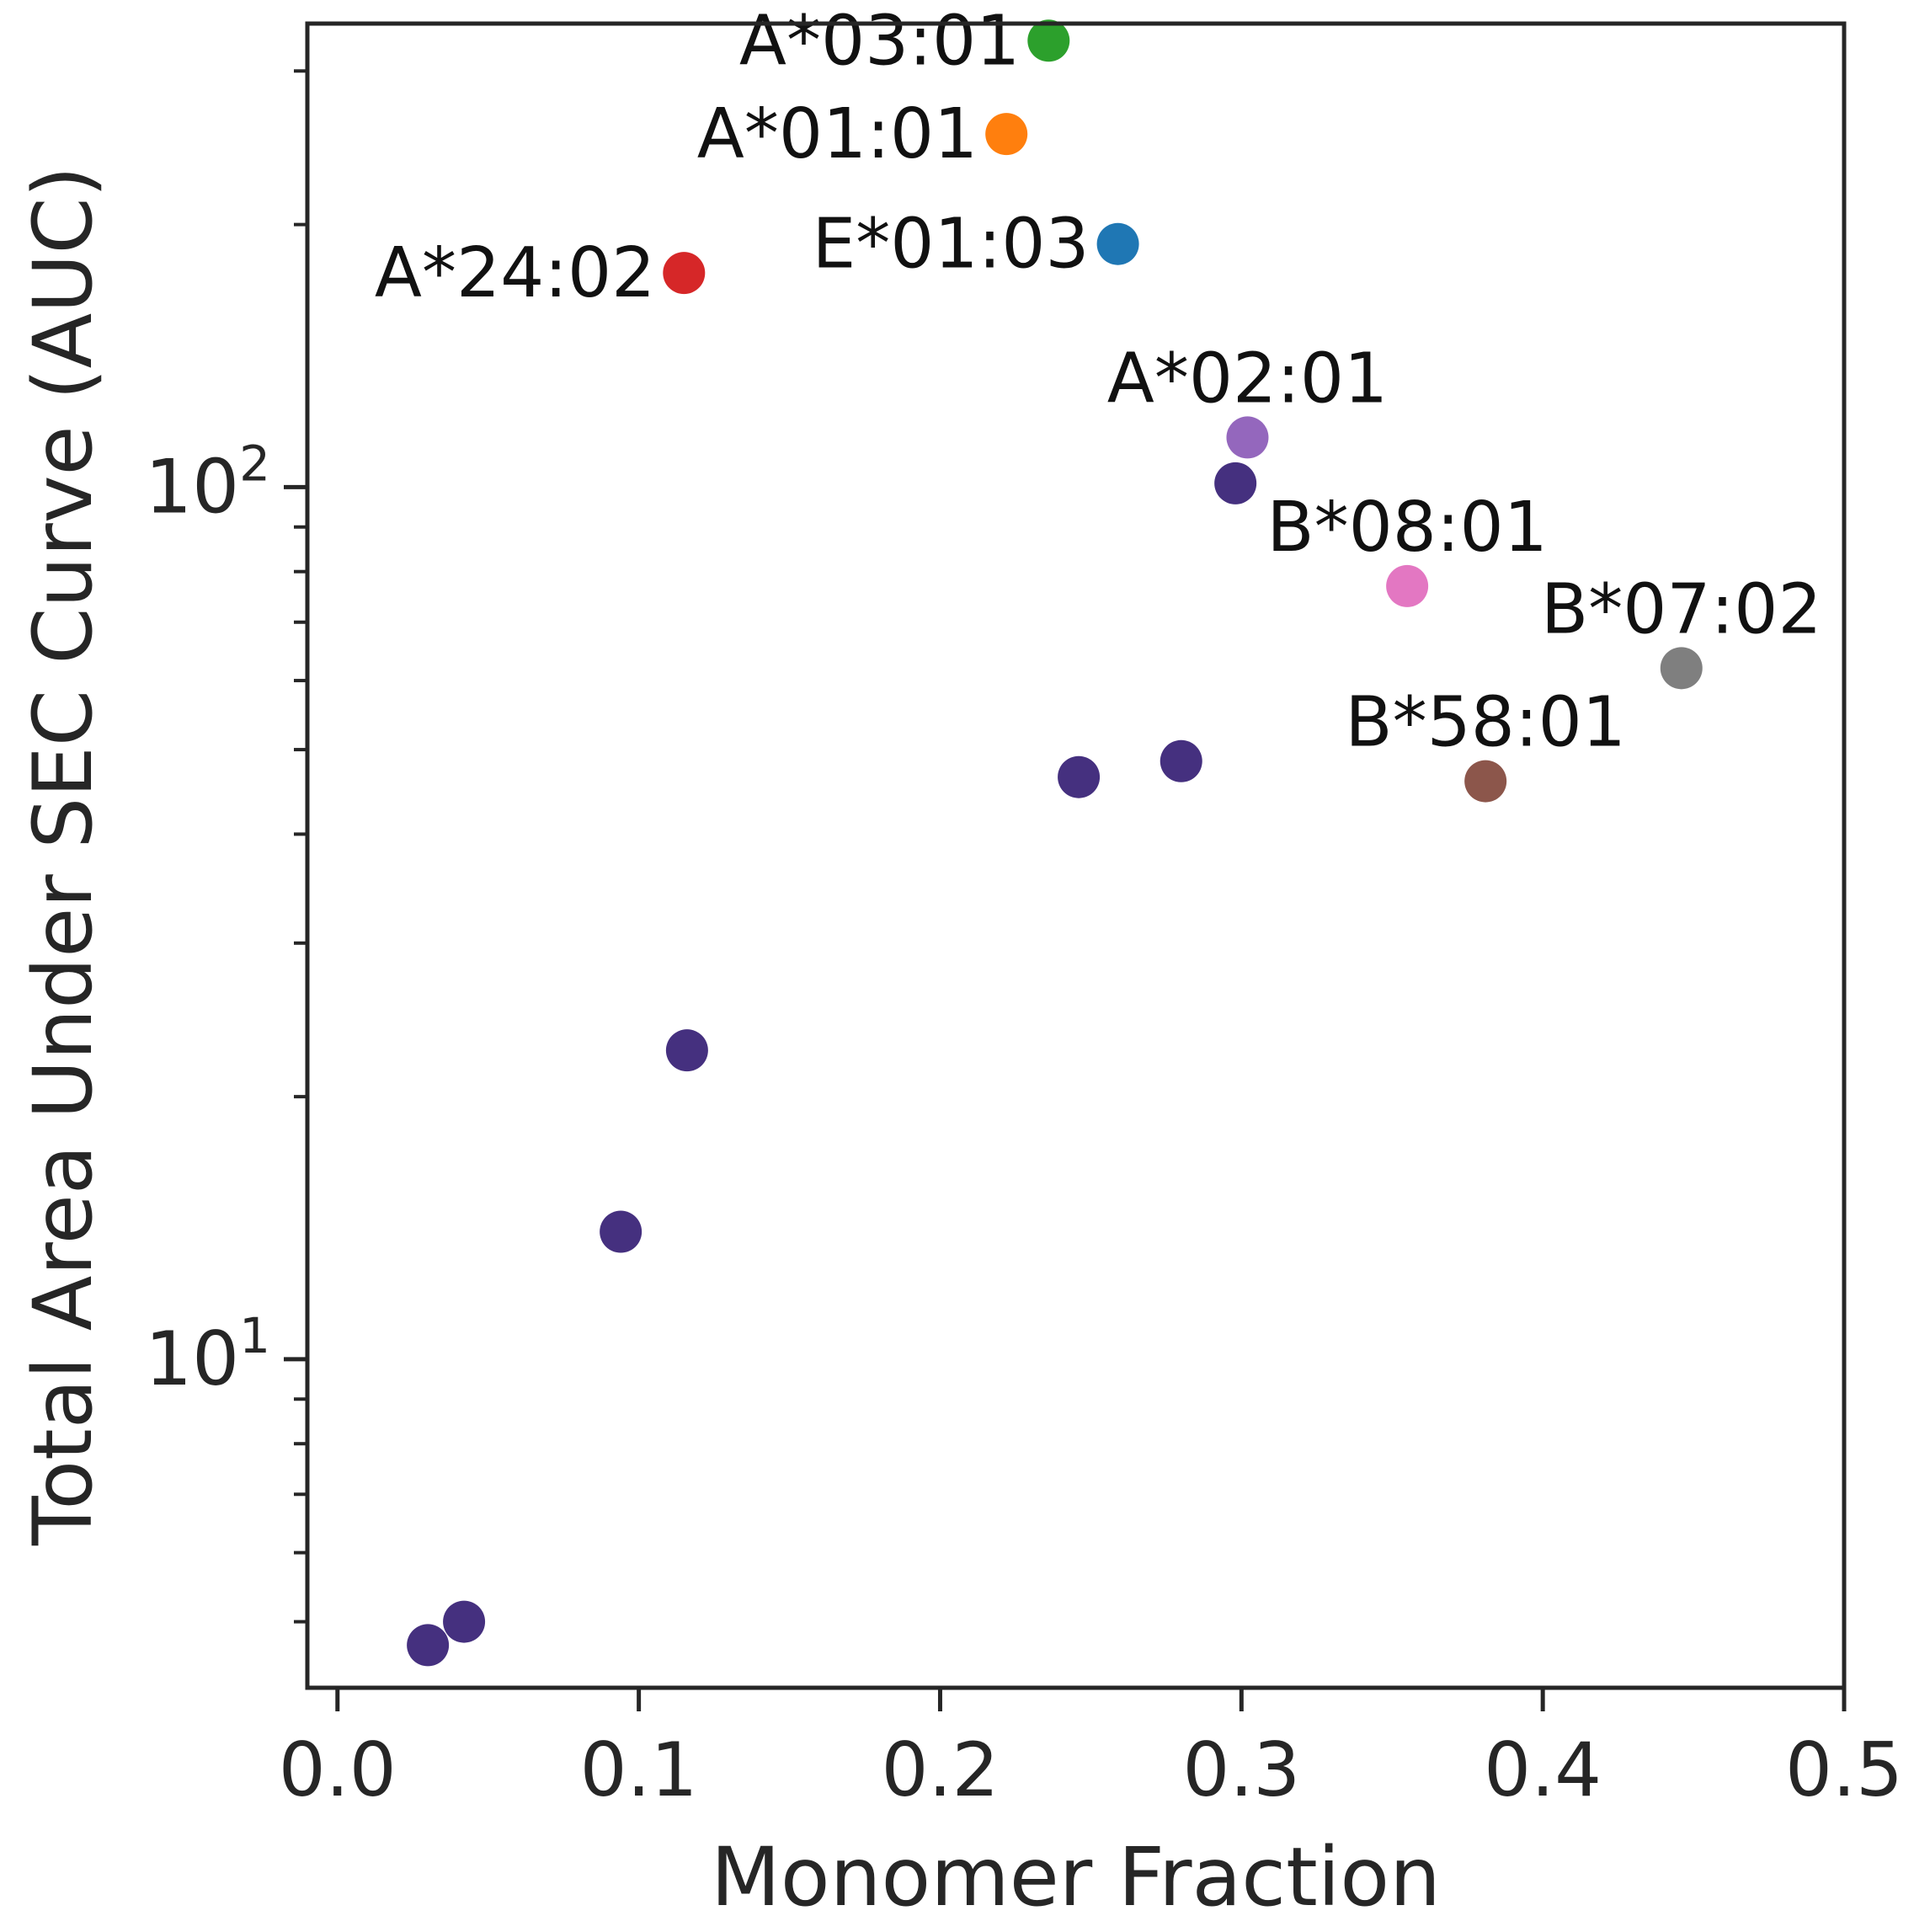 This screenshot has height=1932, width=1930. Describe the element at coordinates (1681, 609) in the screenshot. I see `point-label: B*07:02` at that location.